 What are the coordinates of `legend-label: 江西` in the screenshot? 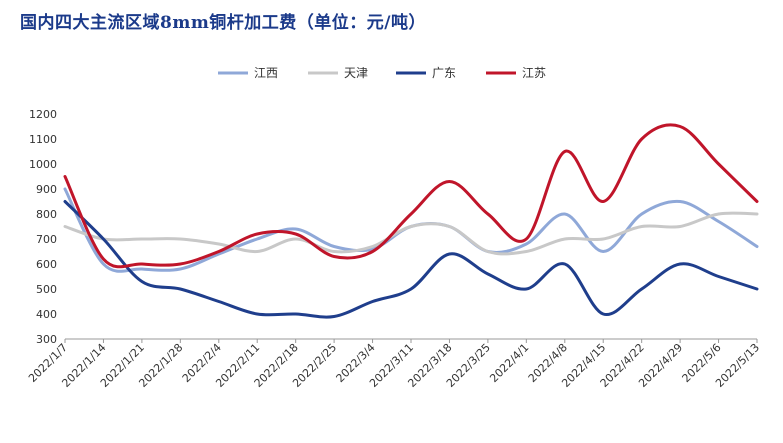 It's located at (266, 73).